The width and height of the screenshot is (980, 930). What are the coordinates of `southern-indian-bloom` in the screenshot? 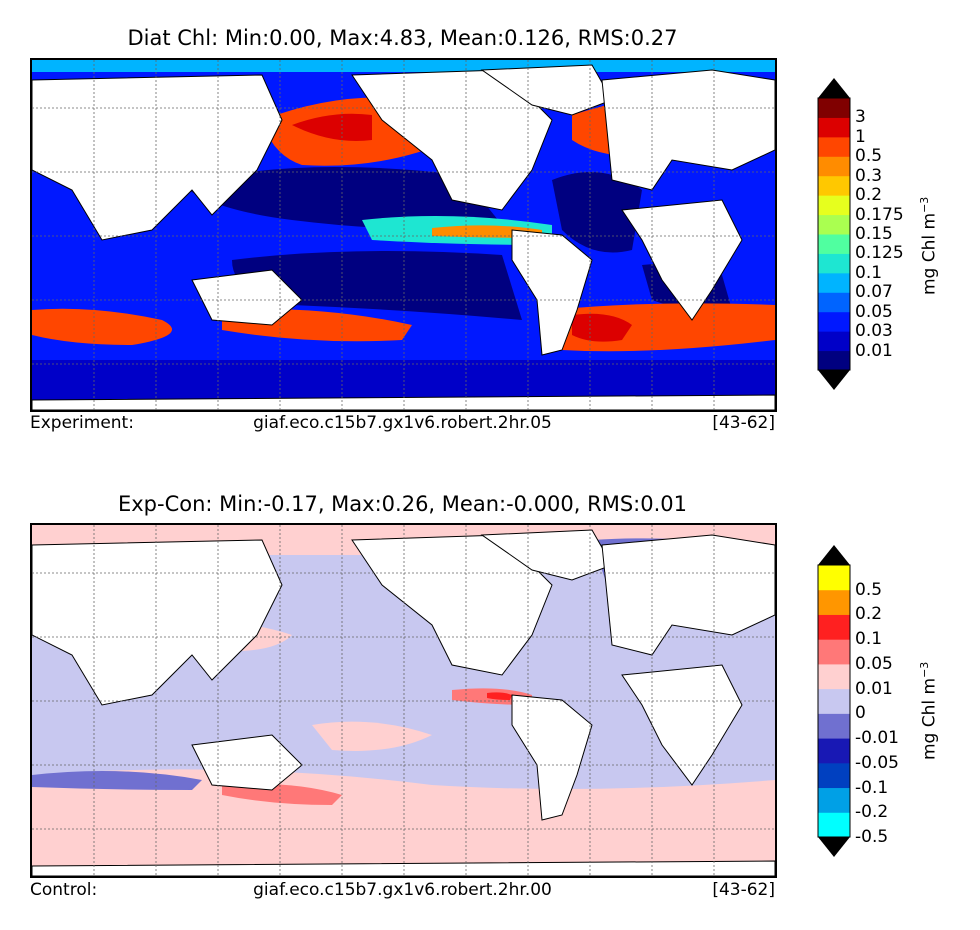 It's located at (102, 326).